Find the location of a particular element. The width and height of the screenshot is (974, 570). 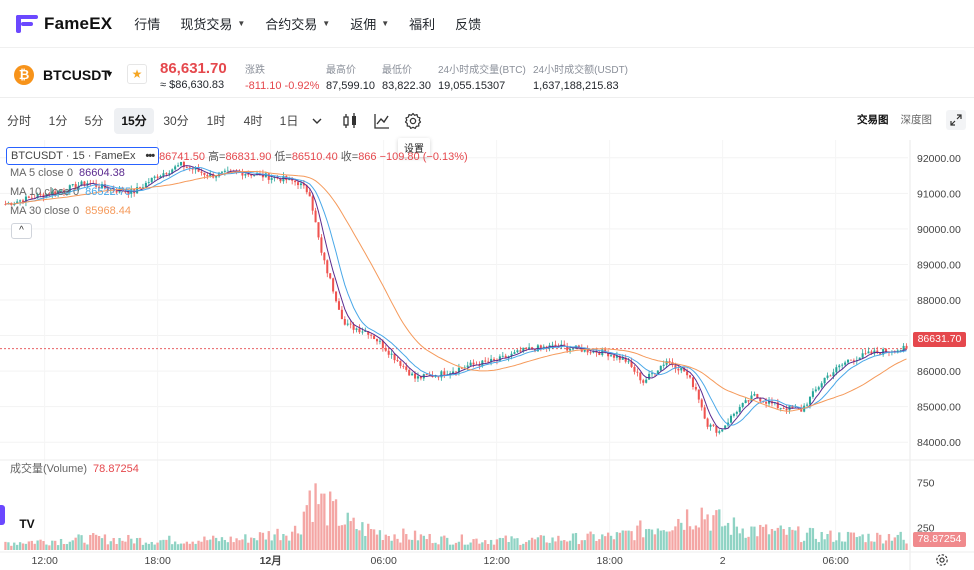

ma10-value: 86522.75 is located at coordinates (108, 192).